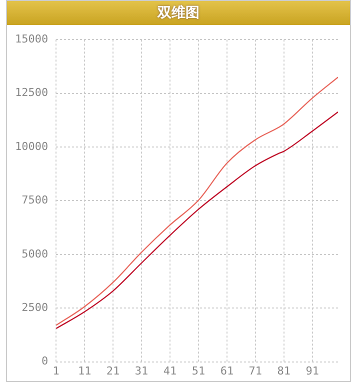  I want to click on y-tick-label: 2500, so click(35, 307).